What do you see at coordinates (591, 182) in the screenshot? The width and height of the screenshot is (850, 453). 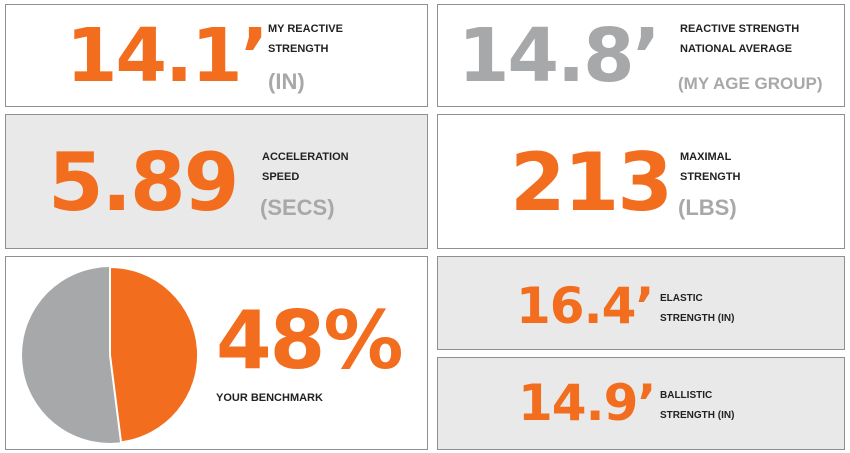 I see `maximal-strength-value: 213` at bounding box center [591, 182].